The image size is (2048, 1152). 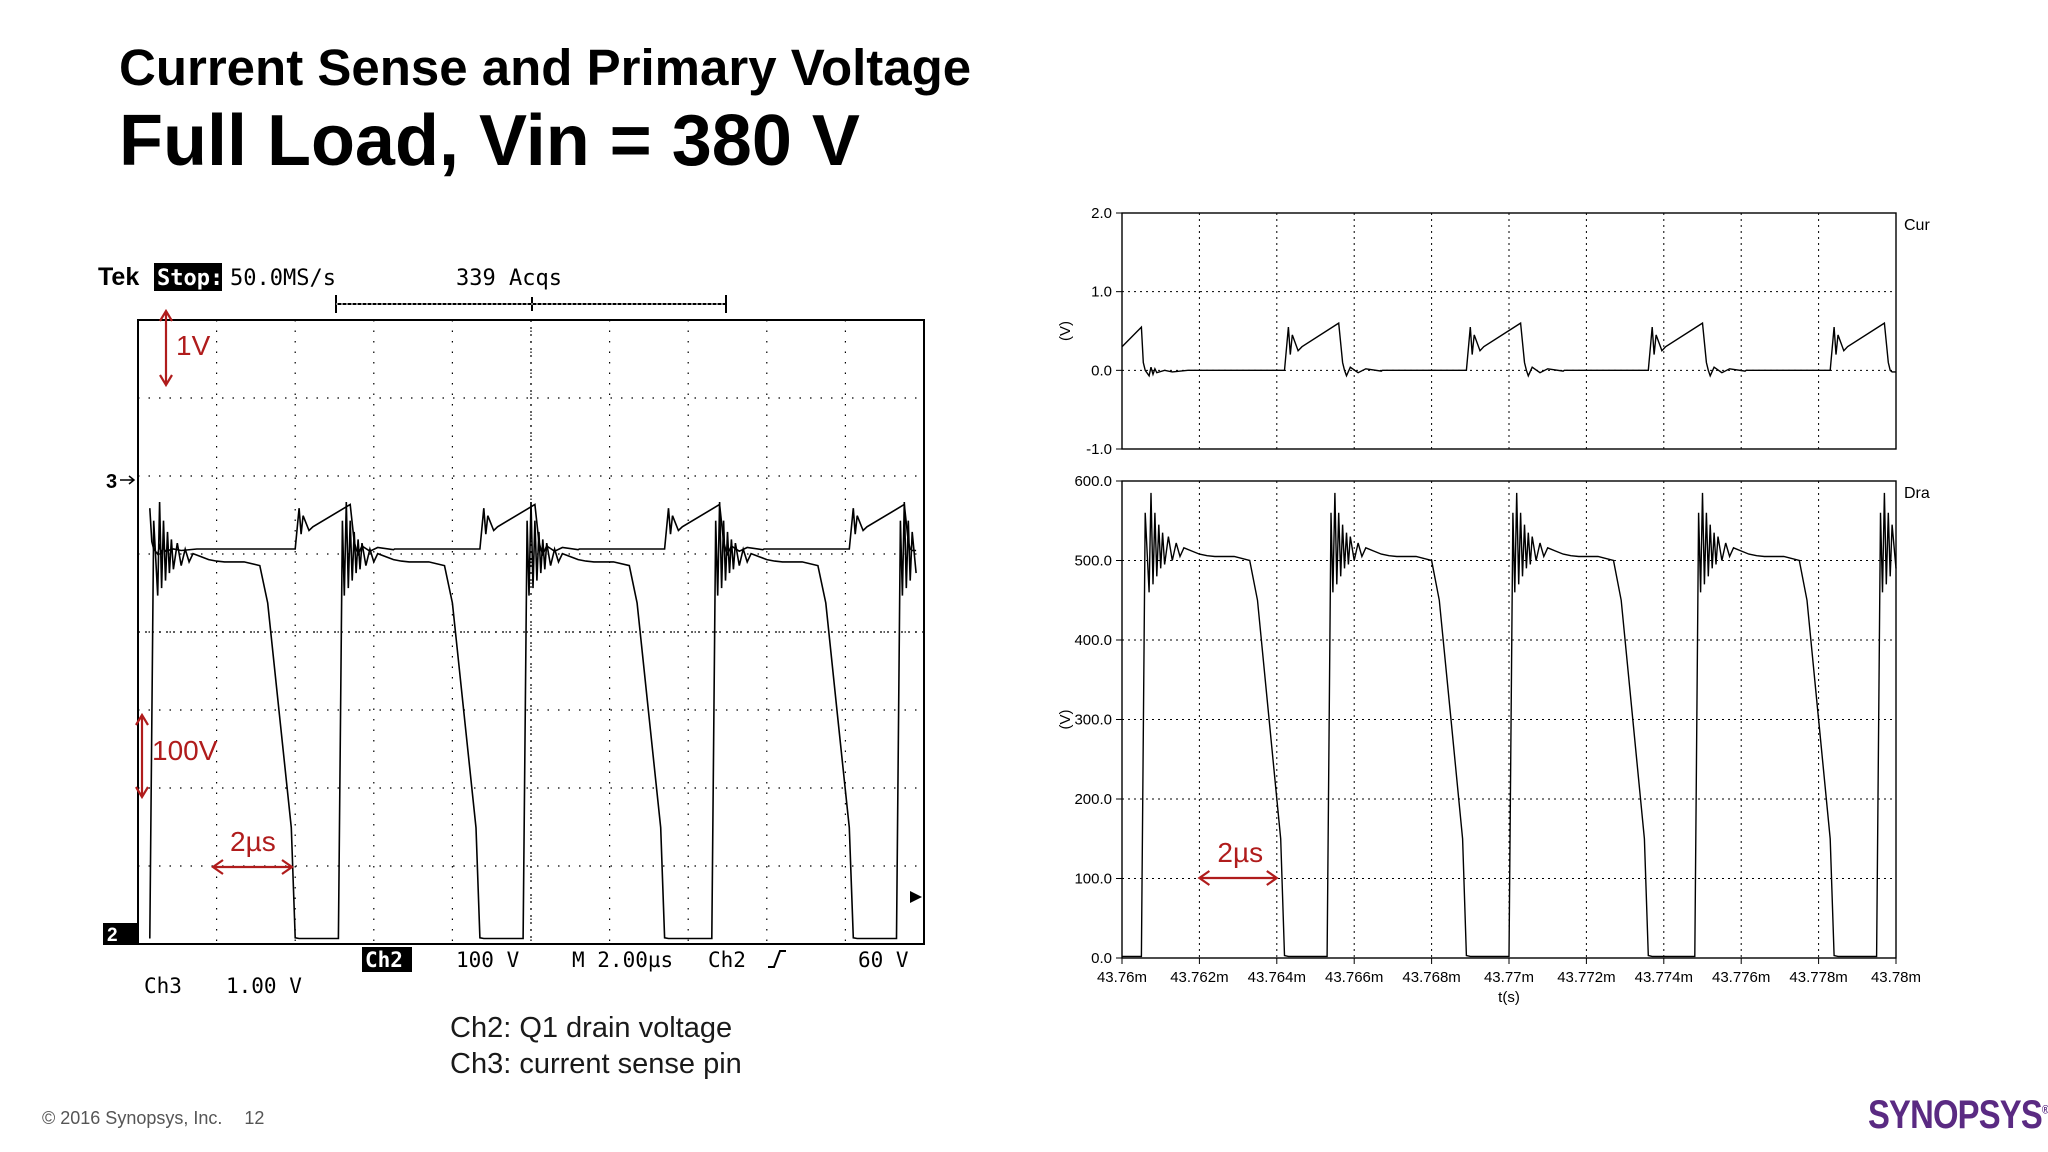 I want to click on timebase: M 2.00µs, so click(x=622, y=960).